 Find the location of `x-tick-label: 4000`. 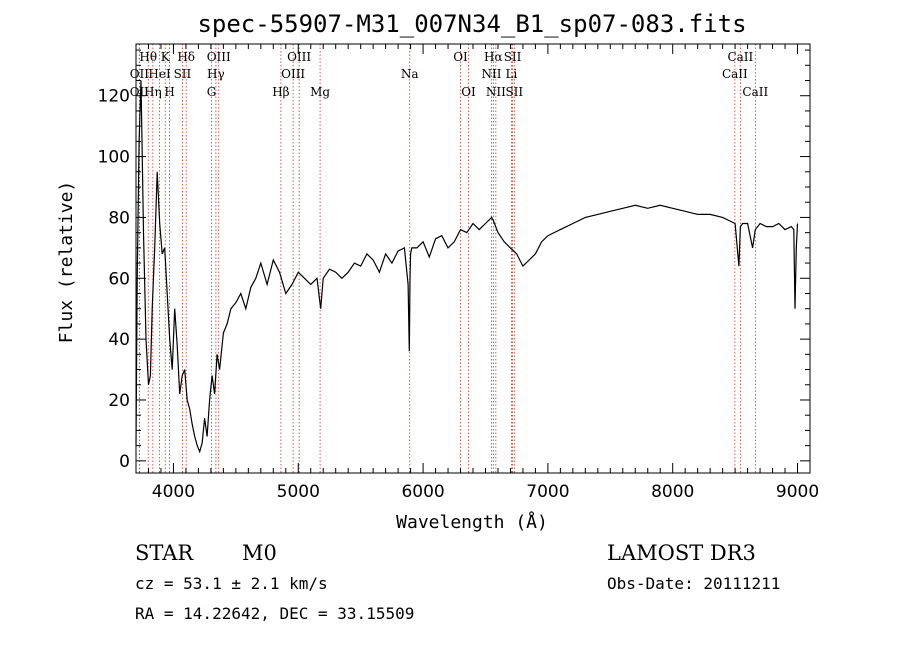

x-tick-label: 4000 is located at coordinates (173, 492).